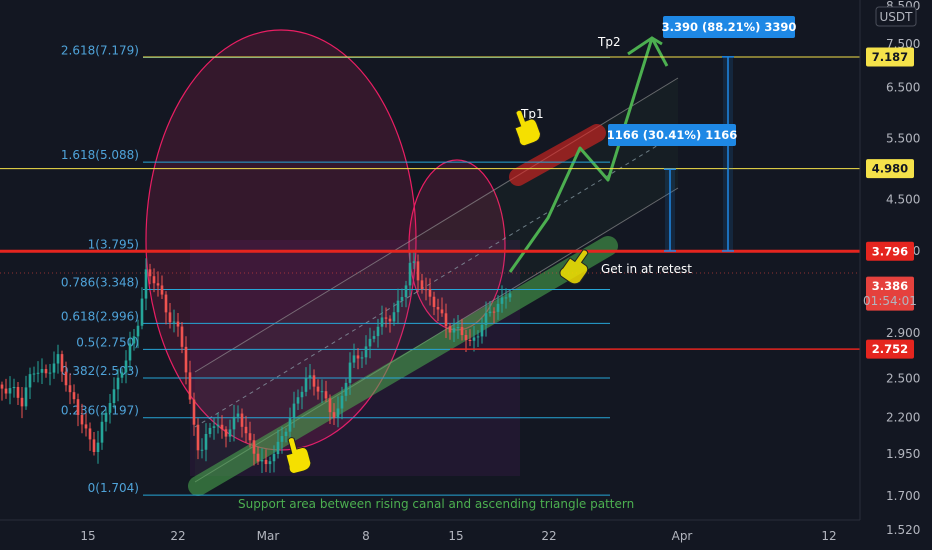 The image size is (932, 550). Describe the element at coordinates (366, 536) in the screenshot. I see `time-tick-label: 8` at that location.